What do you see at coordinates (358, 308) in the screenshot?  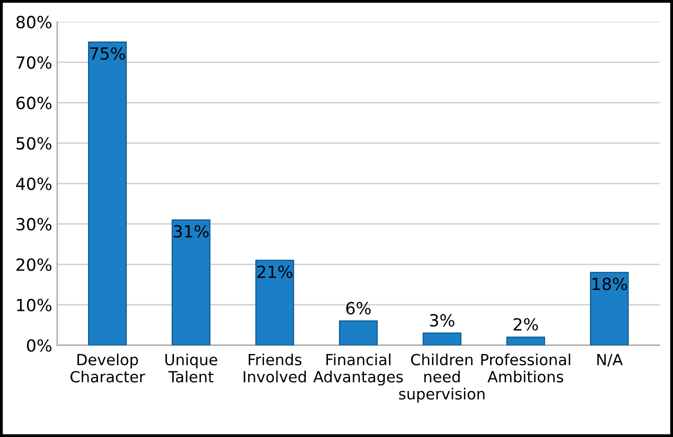 I see `data-label: 6%` at bounding box center [358, 308].